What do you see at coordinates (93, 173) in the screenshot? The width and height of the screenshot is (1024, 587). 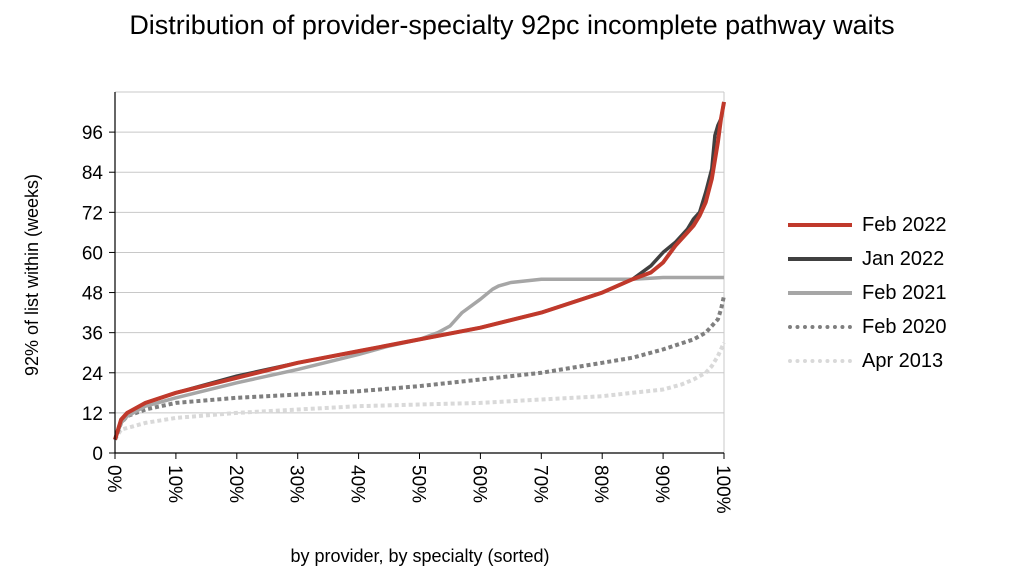 I see `y-tick-label: 84` at bounding box center [93, 173].